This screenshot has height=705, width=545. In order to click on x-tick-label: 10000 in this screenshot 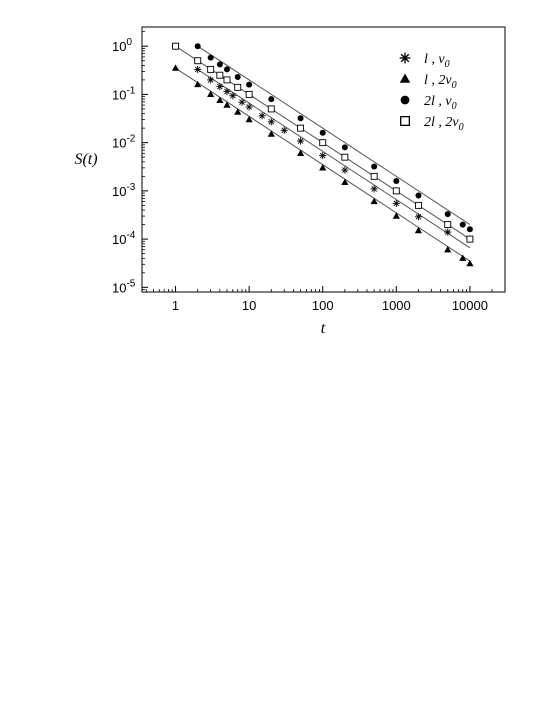, I will do `click(470, 305)`.